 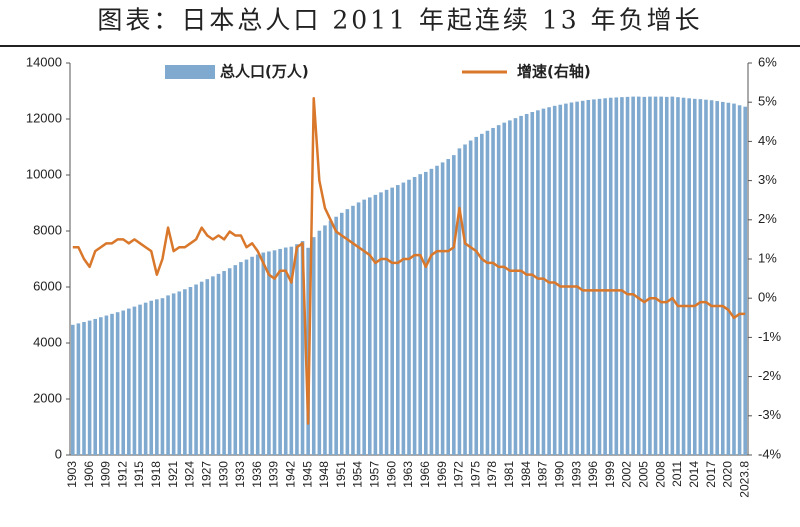 What do you see at coordinates (459, 474) in the screenshot?
I see `x-tick-label: 1972` at bounding box center [459, 474].